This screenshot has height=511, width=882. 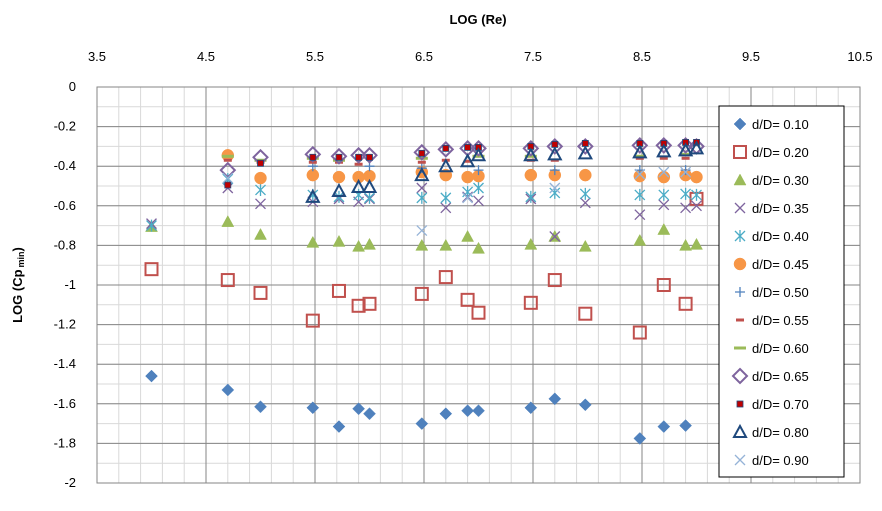 I want to click on series-d/D= 0.30, so click(x=424, y=234).